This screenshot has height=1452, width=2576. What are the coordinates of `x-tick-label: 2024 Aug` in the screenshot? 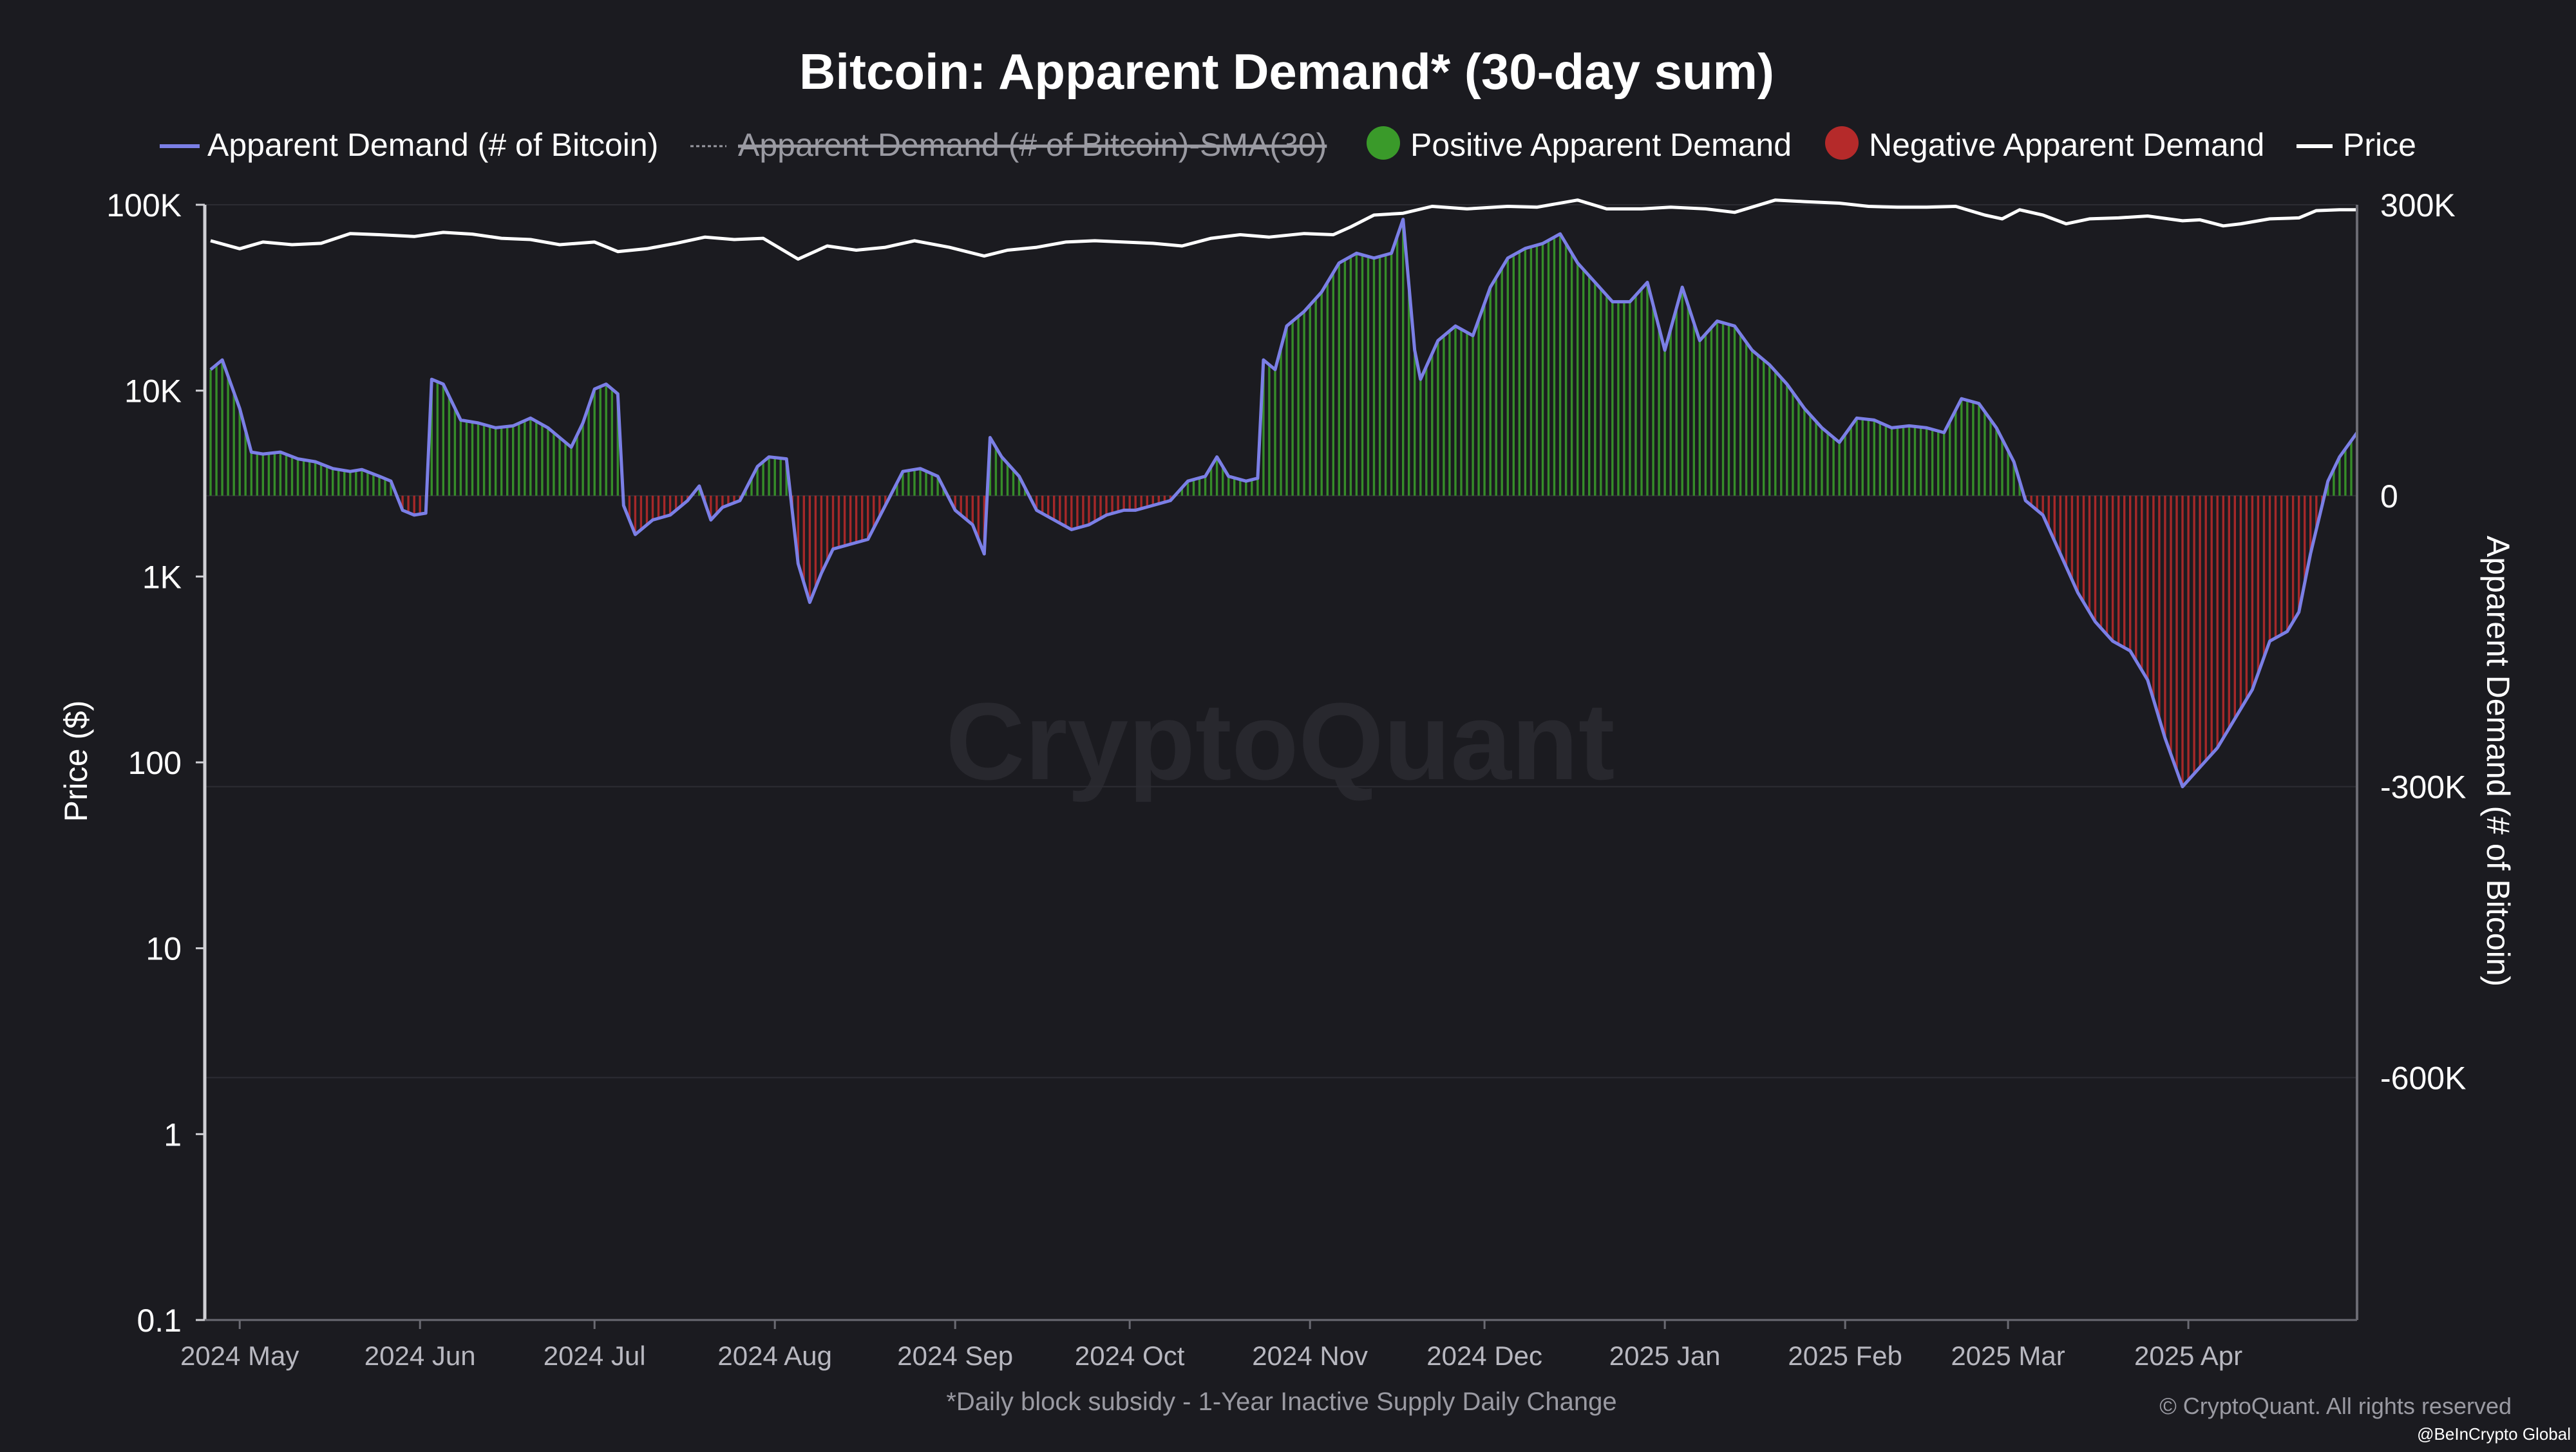 It's located at (775, 1356).